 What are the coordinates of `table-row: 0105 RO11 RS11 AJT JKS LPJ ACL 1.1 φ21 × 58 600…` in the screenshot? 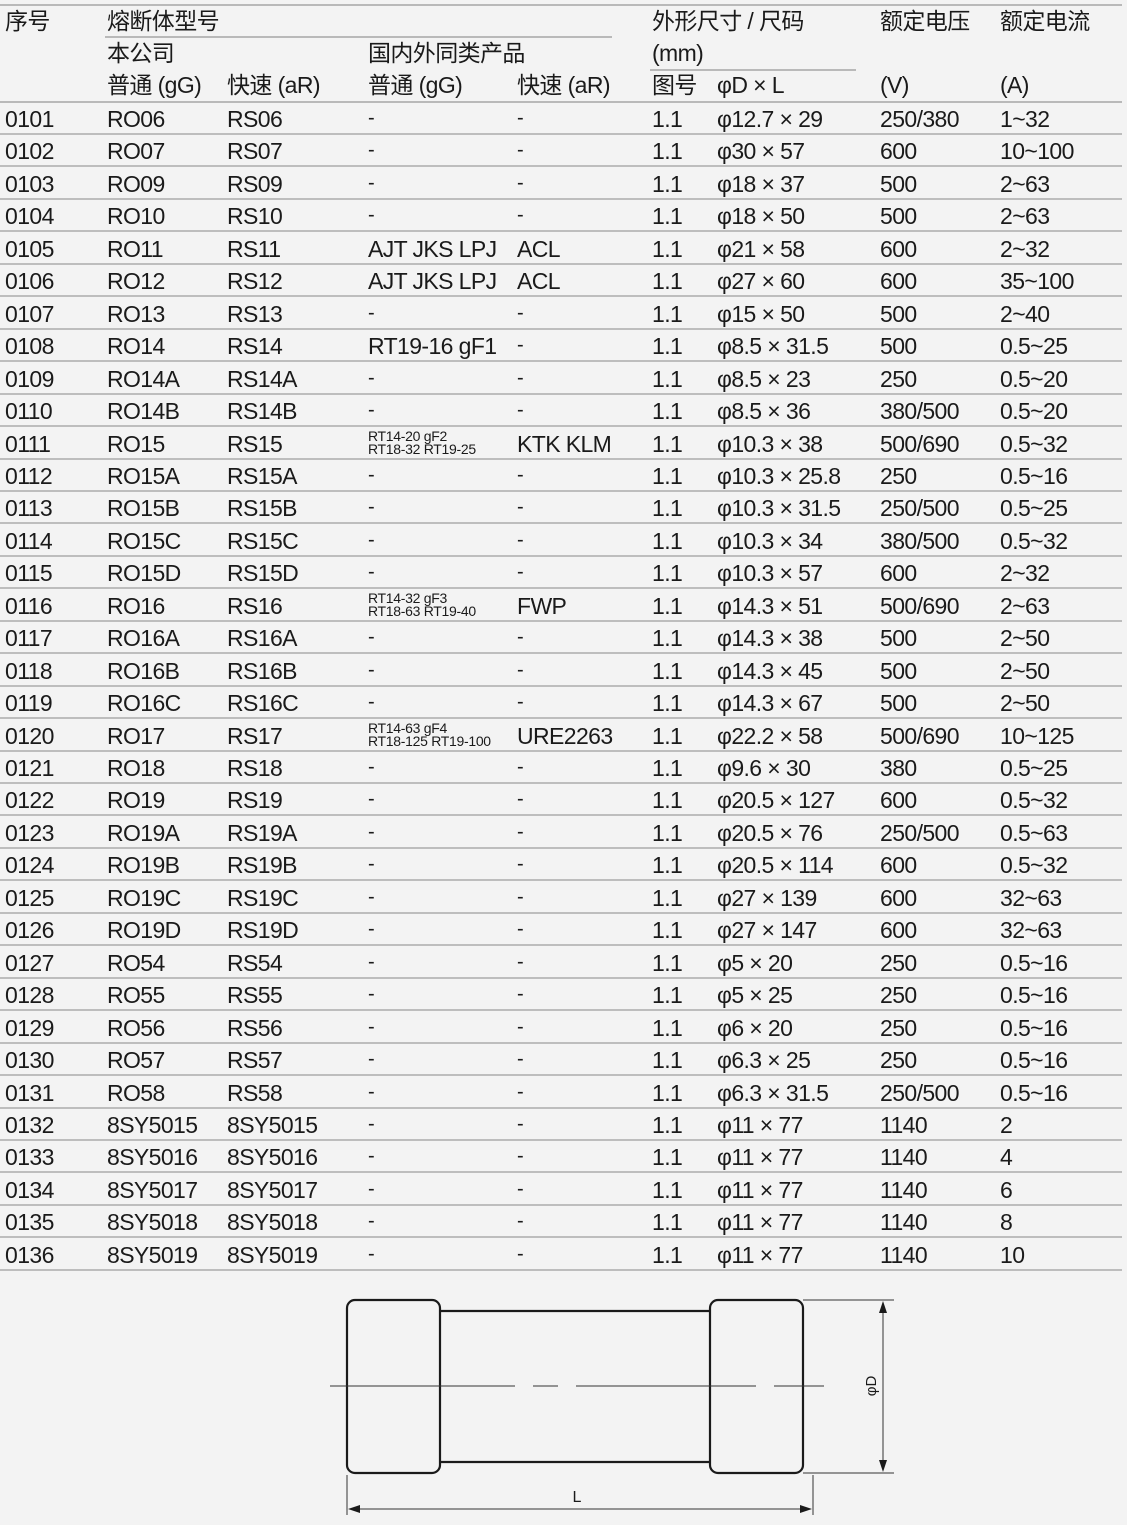 It's located at (561, 248).